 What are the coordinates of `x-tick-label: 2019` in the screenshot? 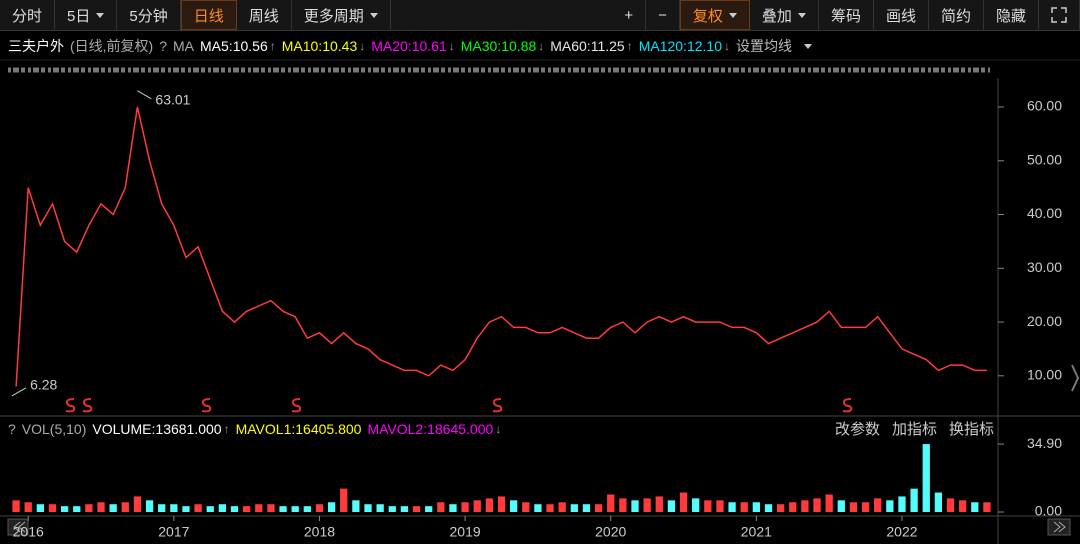 It's located at (465, 532).